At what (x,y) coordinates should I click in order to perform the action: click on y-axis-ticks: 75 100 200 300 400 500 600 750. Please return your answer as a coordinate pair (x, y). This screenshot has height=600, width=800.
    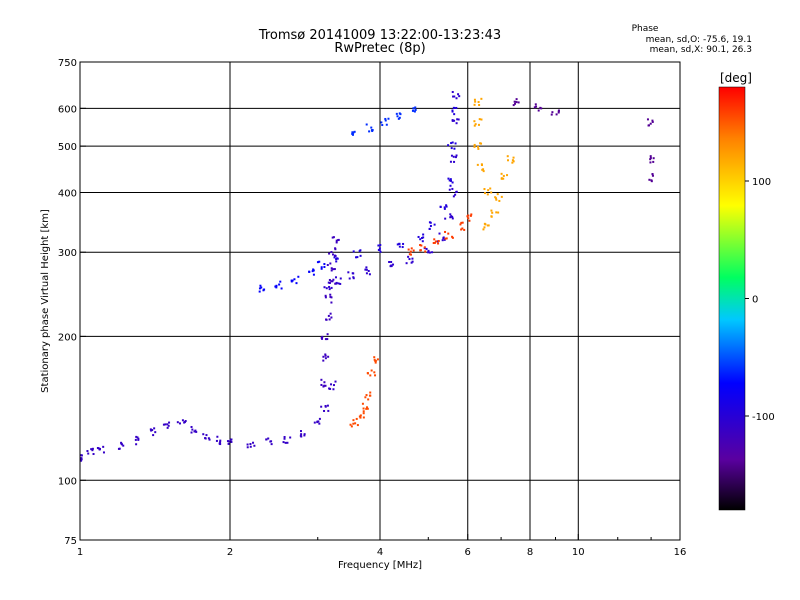
    Looking at the image, I should click on (72, 302).